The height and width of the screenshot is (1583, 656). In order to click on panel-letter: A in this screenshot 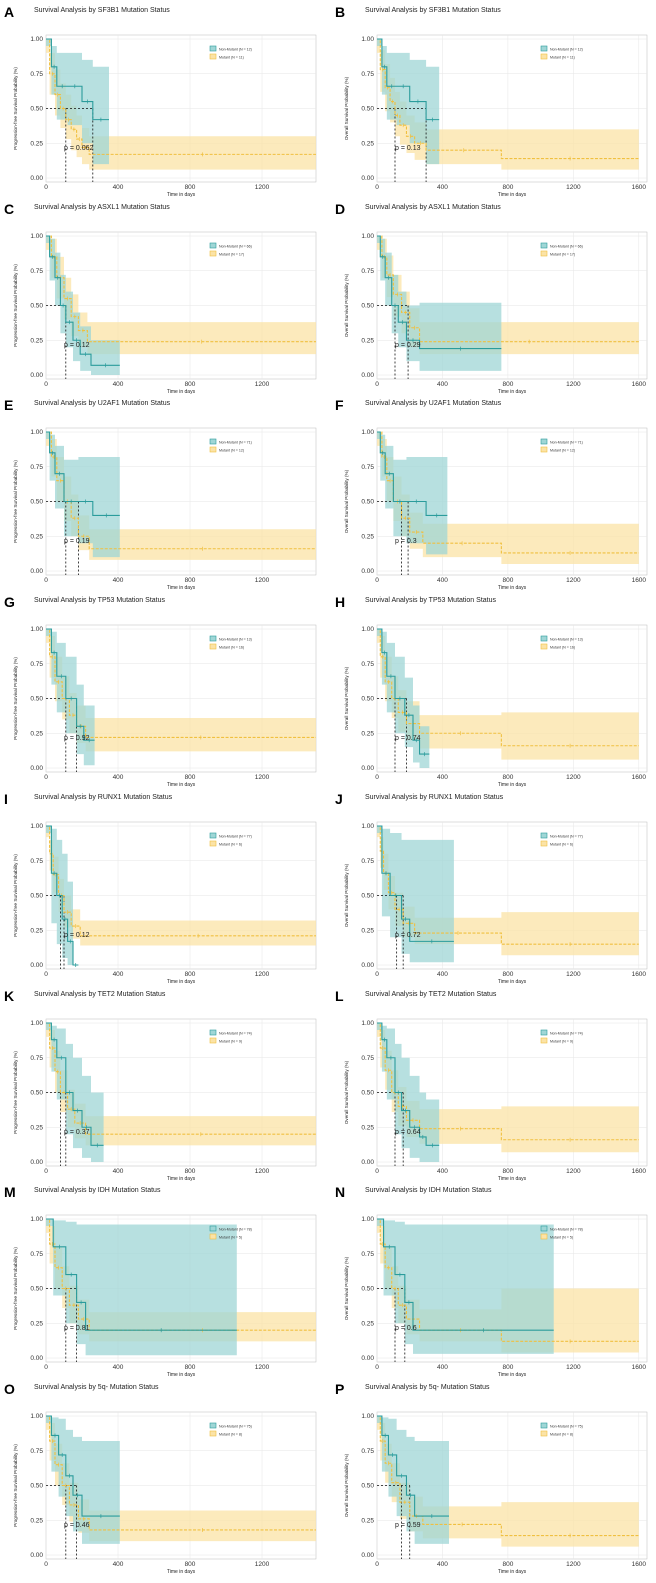, I will do `click(9, 12)`.